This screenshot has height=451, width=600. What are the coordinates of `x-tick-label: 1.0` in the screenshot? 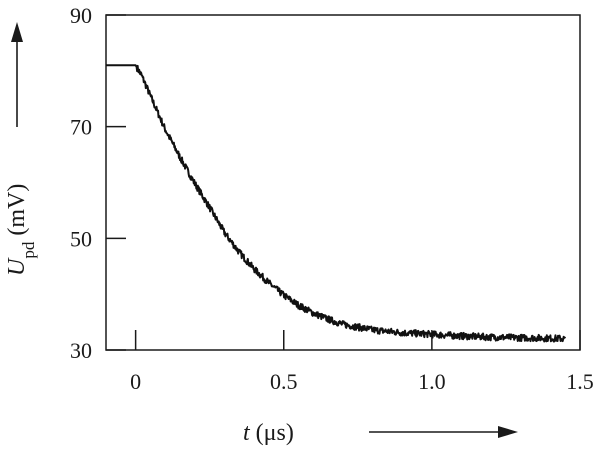 It's located at (432, 381).